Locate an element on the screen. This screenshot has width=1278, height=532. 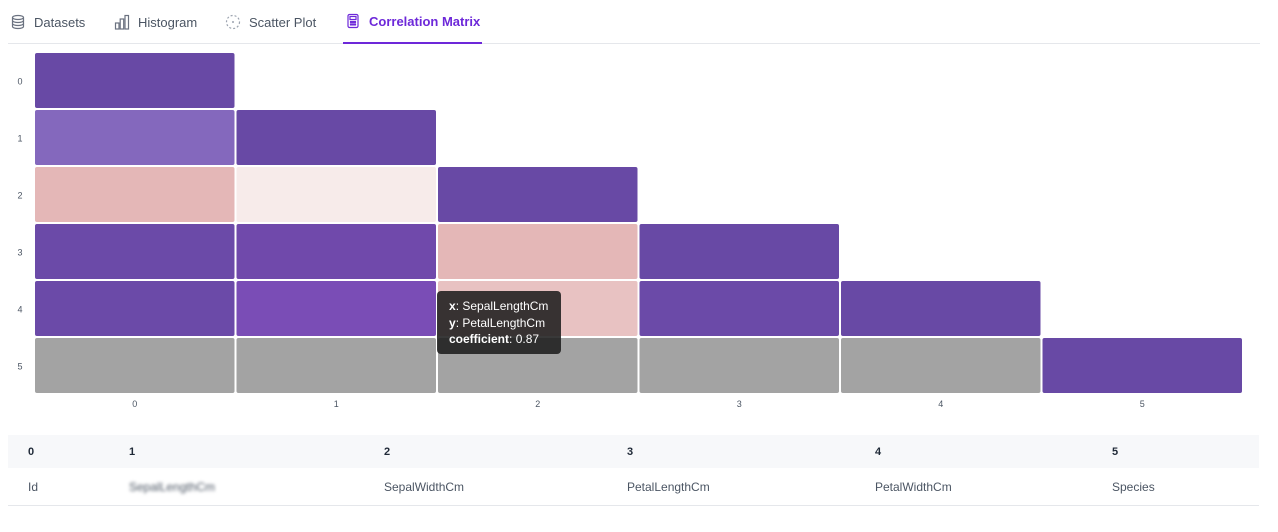
tab-histogram: Histogram is located at coordinates (155, 22).